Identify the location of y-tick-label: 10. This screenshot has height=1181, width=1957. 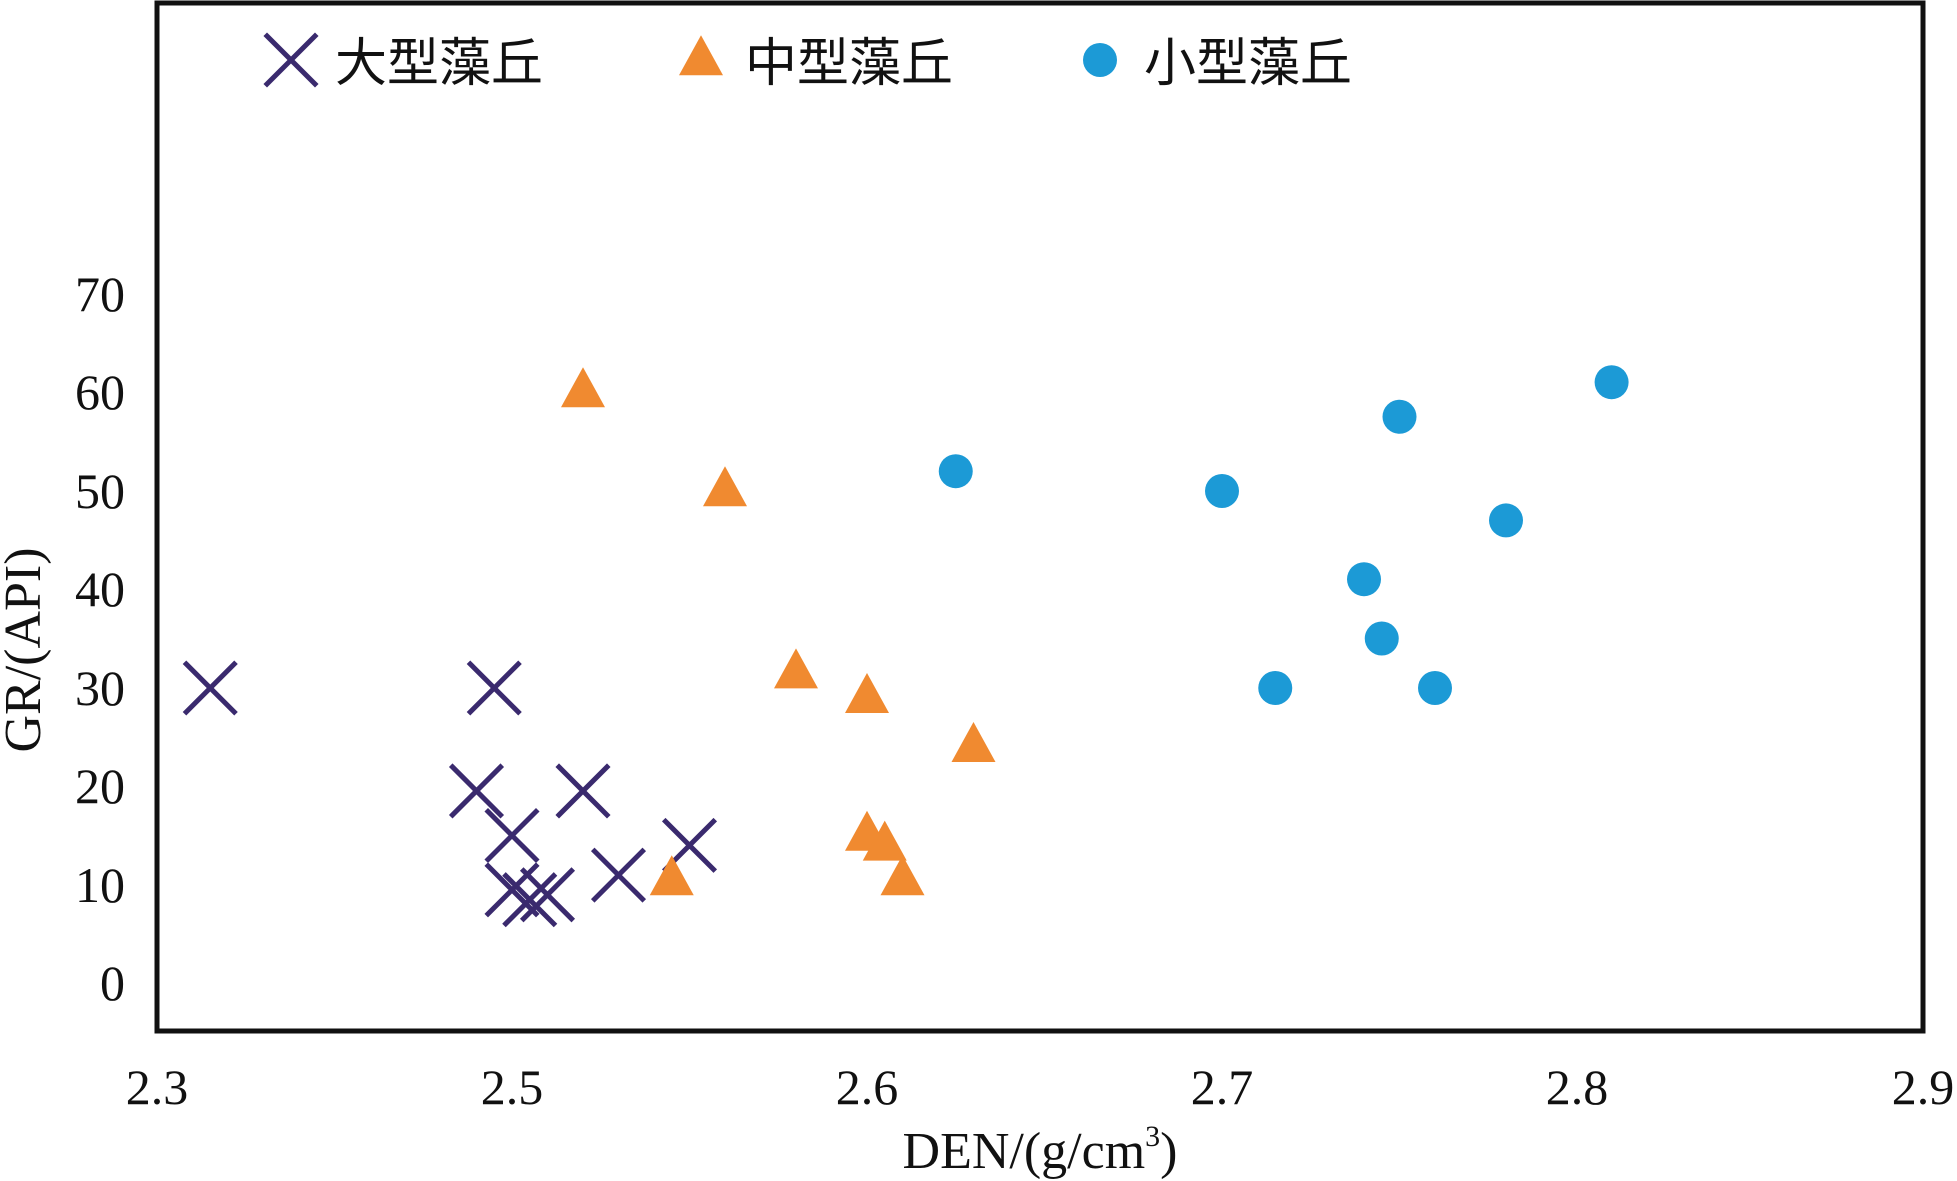
(100, 885).